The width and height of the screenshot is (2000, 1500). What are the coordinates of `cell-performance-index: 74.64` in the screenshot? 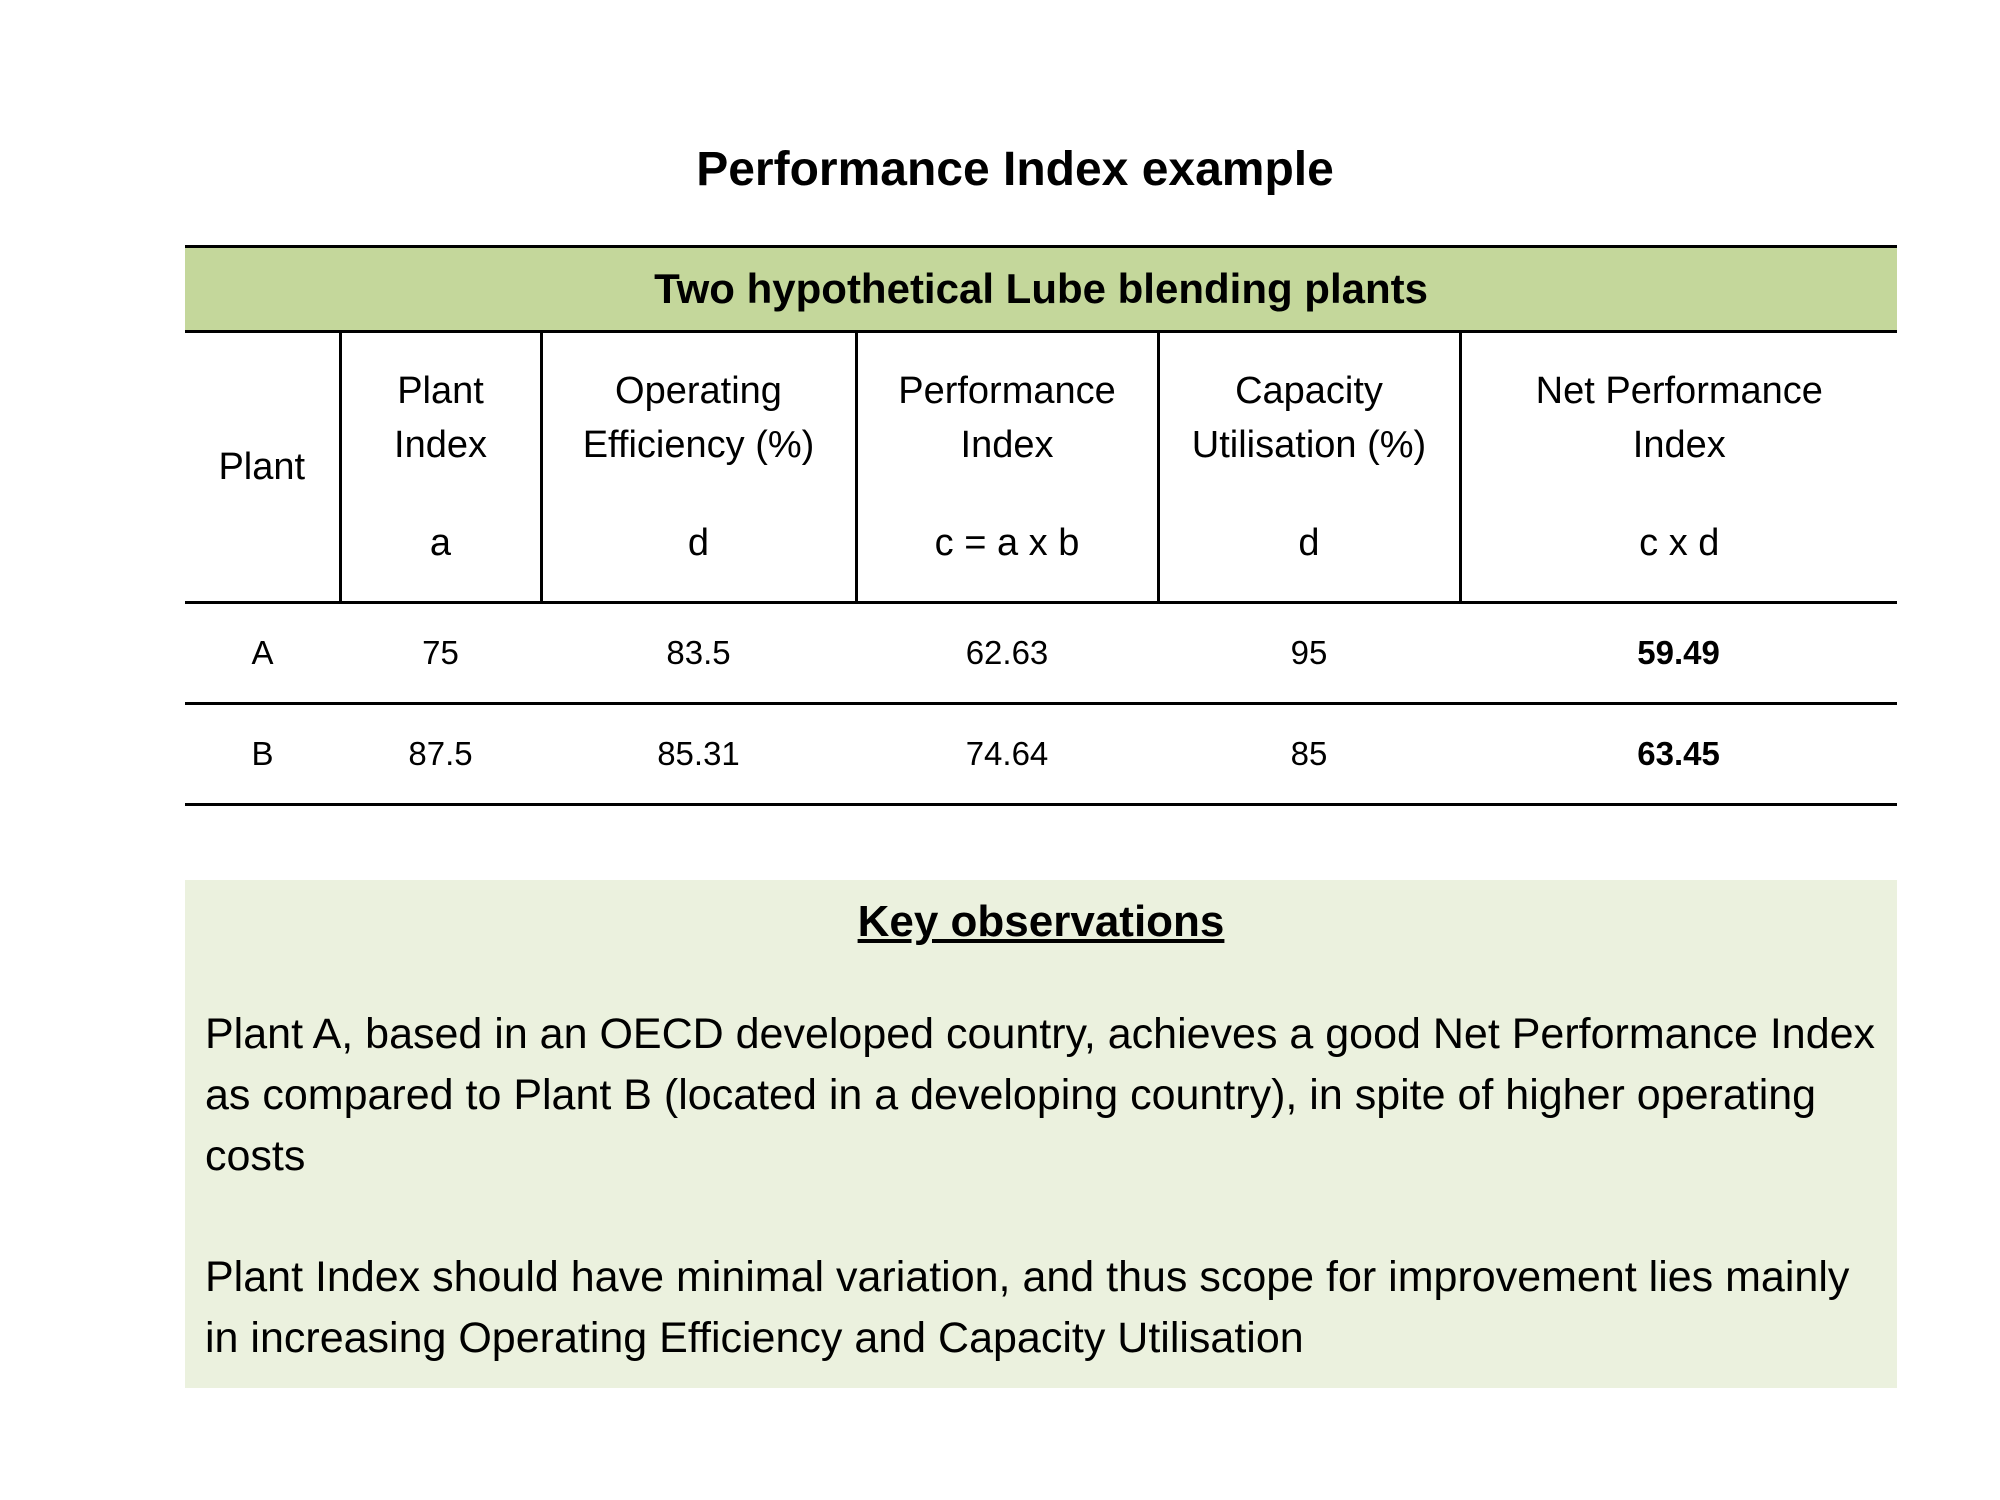 It's located at (1007, 754).